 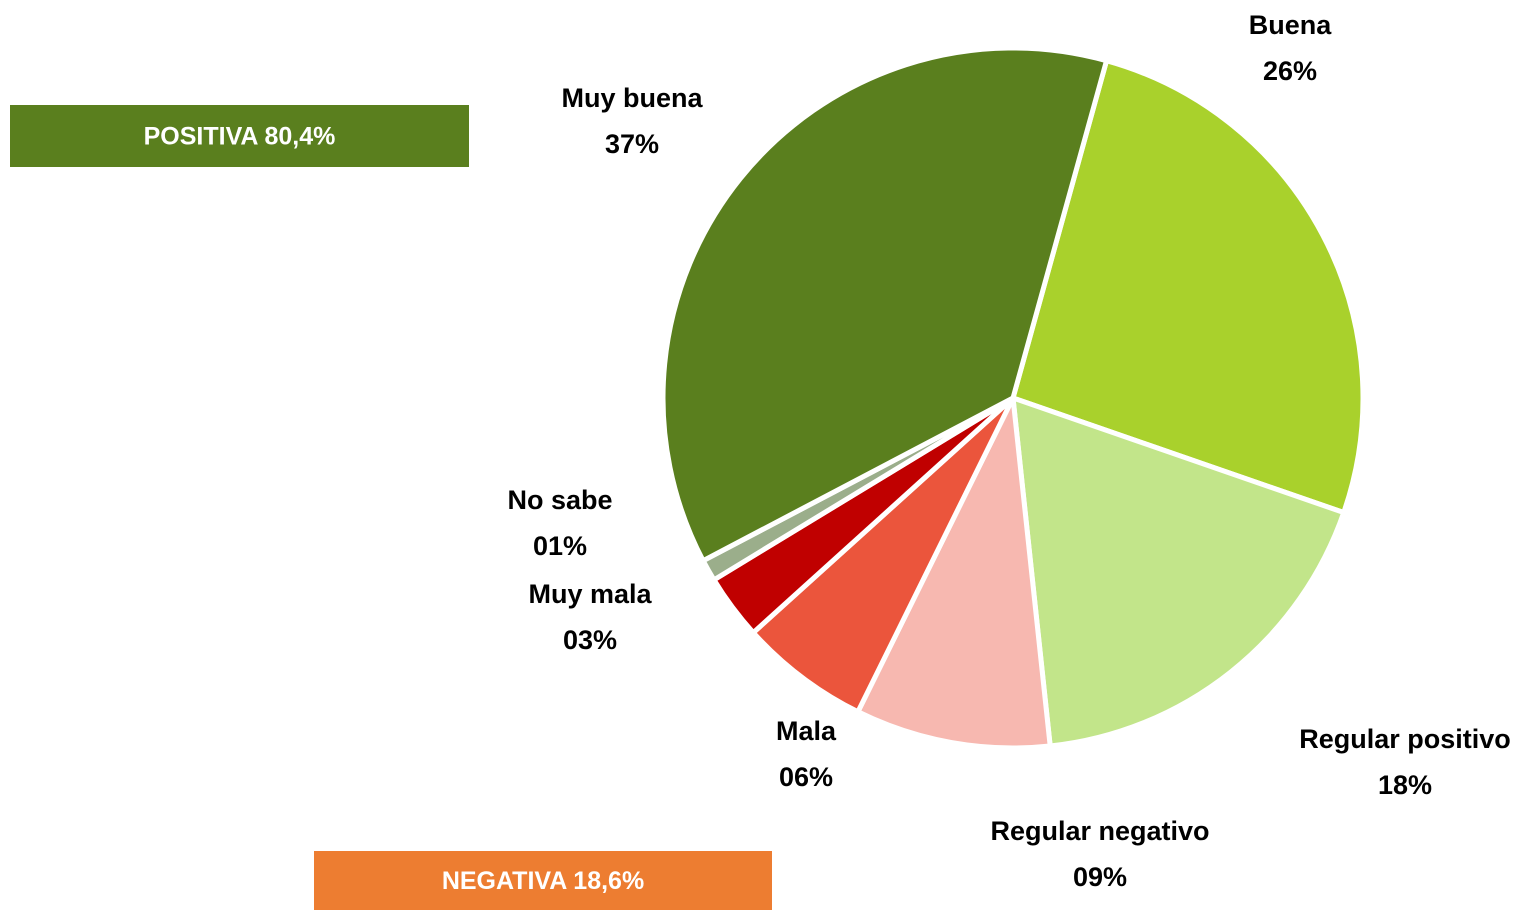 I want to click on slice-label: Mala, so click(x=806, y=731).